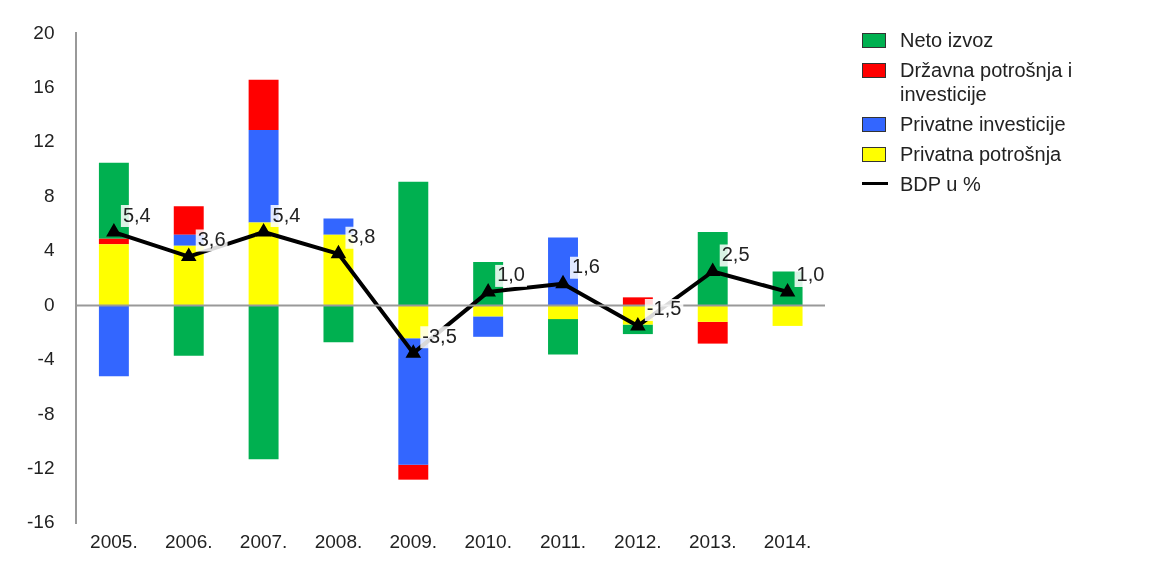 The width and height of the screenshot is (1166, 567). What do you see at coordinates (488, 541) in the screenshot?
I see `x-tick-label: 2010.` at bounding box center [488, 541].